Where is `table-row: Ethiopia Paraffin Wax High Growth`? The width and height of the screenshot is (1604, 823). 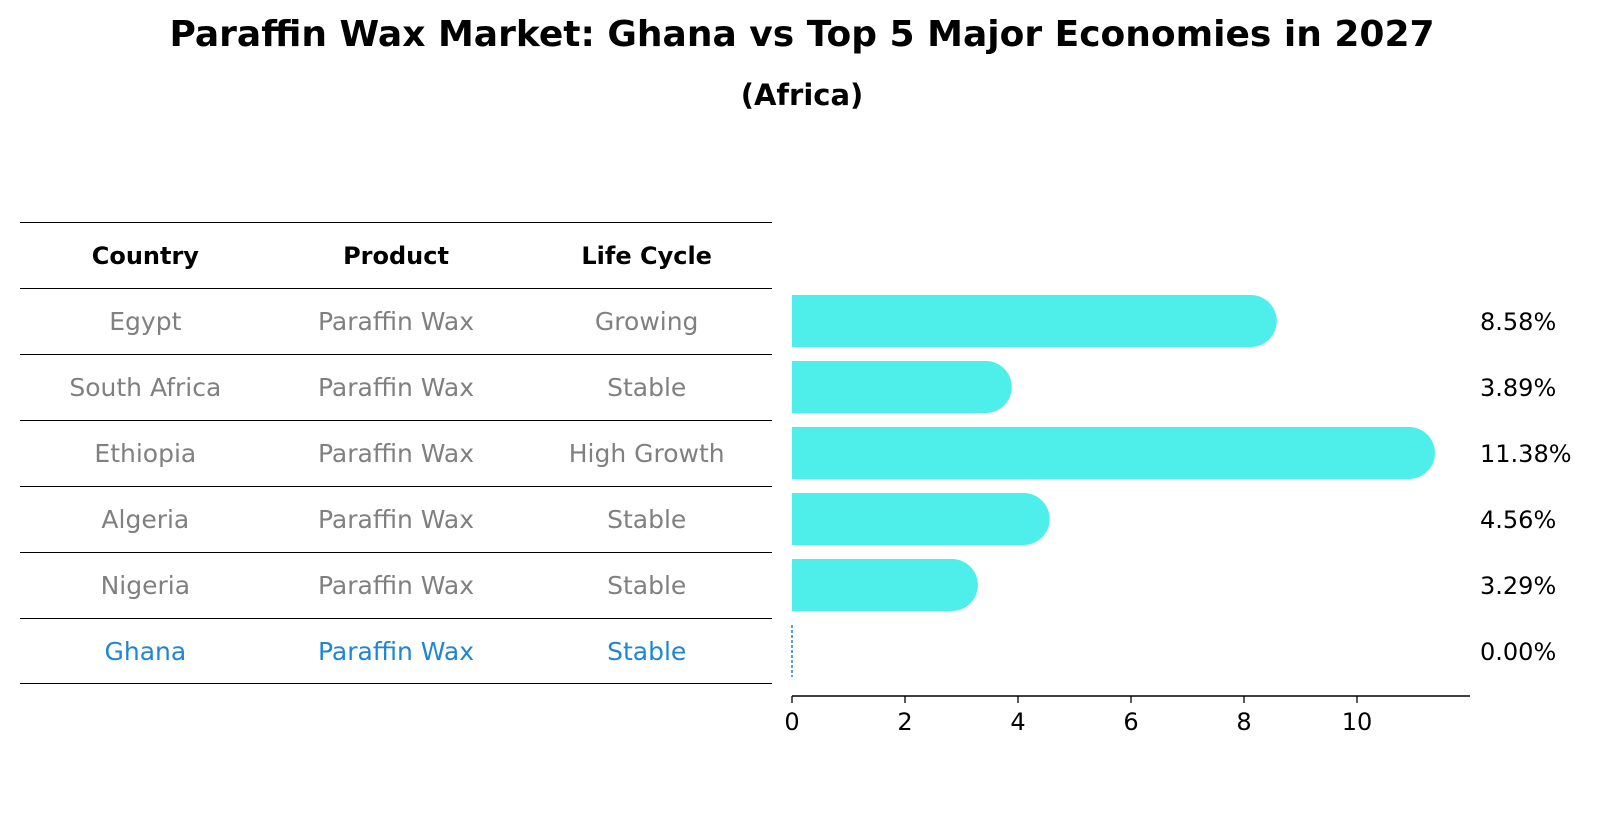 table-row: Ethiopia Paraffin Wax High Growth is located at coordinates (396, 453).